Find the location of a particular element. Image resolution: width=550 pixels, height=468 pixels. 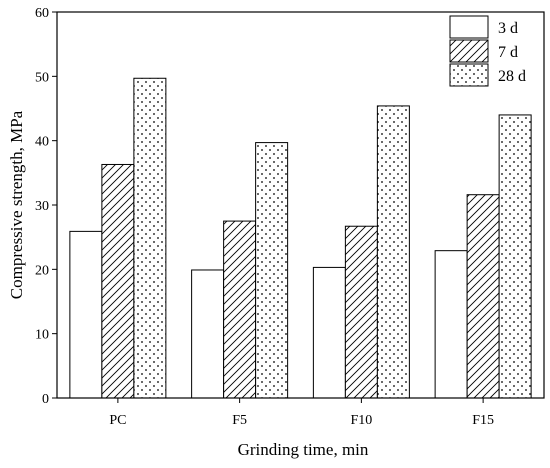

bar-f10-28d is located at coordinates (393, 252).